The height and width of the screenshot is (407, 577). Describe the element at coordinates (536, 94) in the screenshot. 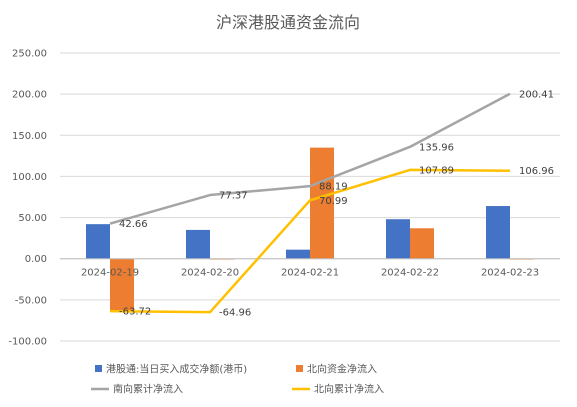

I see `data-label: 200.41` at that location.